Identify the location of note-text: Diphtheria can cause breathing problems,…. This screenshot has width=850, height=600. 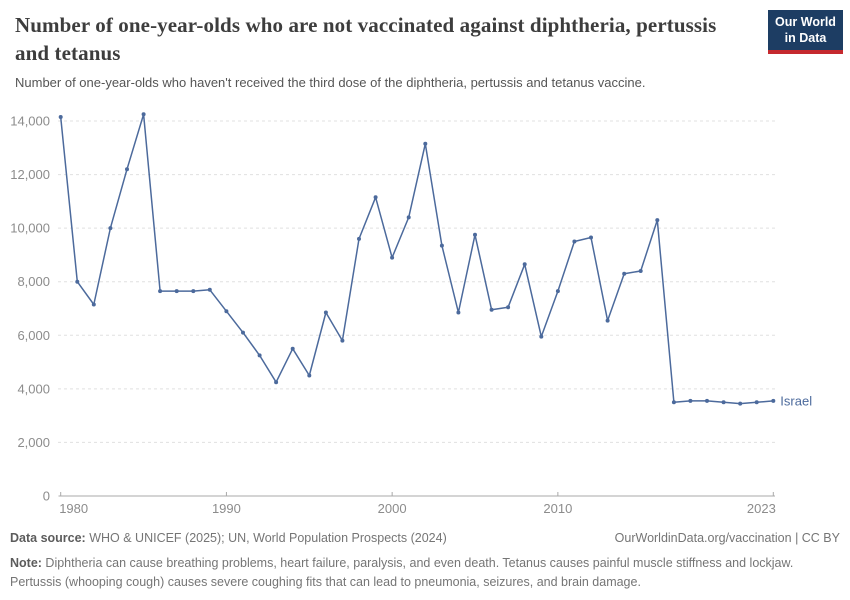
(402, 572).